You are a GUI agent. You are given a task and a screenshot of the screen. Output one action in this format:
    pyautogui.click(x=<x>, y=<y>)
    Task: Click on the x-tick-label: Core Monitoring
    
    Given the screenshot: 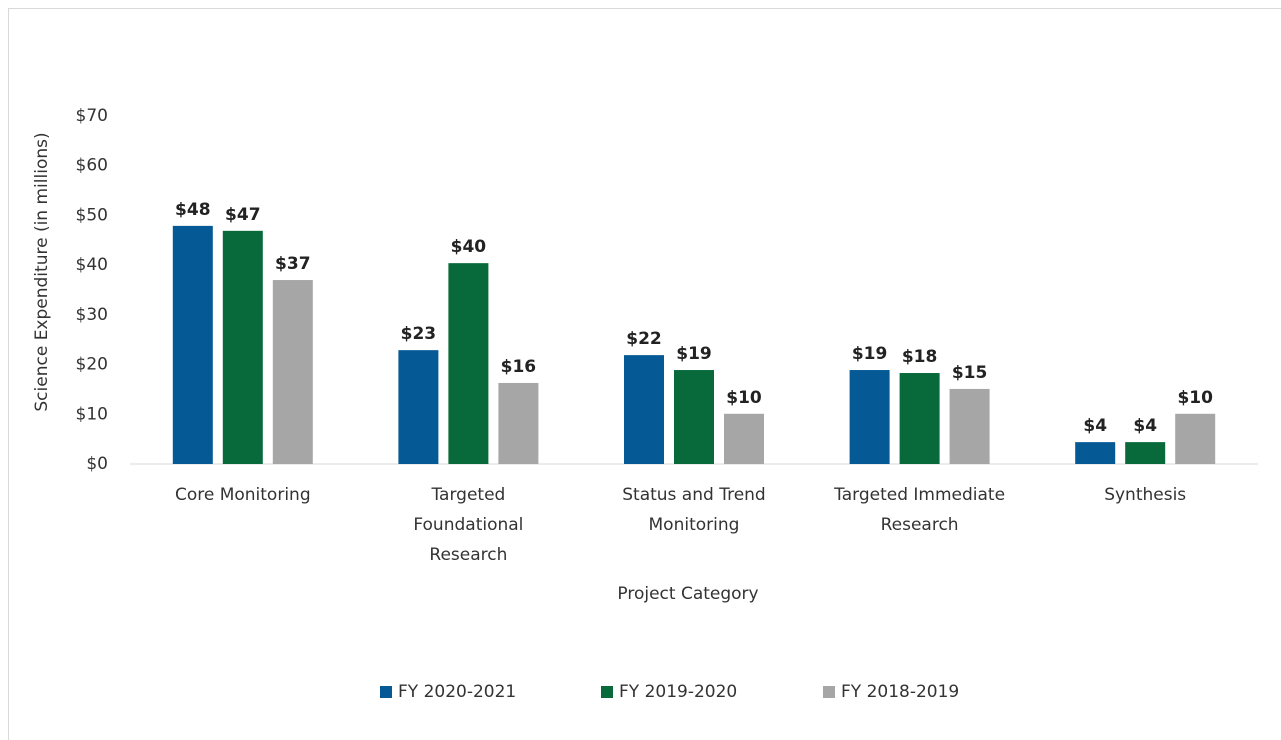 What is the action you would take?
    pyautogui.click(x=242, y=495)
    